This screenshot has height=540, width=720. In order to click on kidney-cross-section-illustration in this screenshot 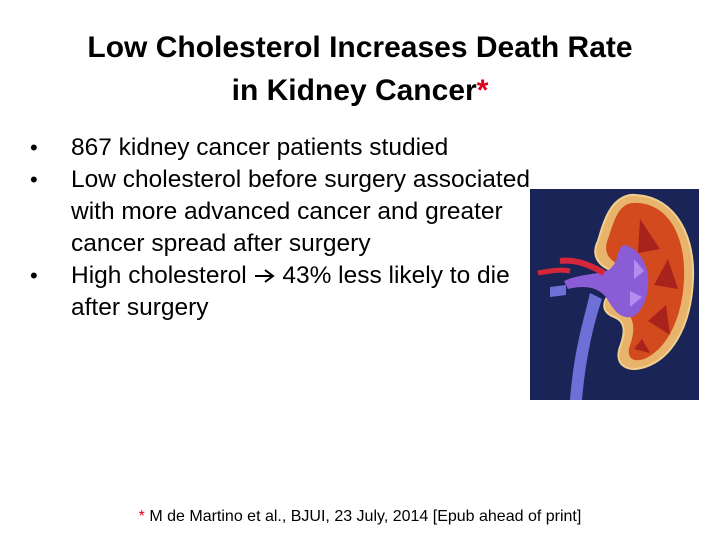, I will do `click(614, 294)`.